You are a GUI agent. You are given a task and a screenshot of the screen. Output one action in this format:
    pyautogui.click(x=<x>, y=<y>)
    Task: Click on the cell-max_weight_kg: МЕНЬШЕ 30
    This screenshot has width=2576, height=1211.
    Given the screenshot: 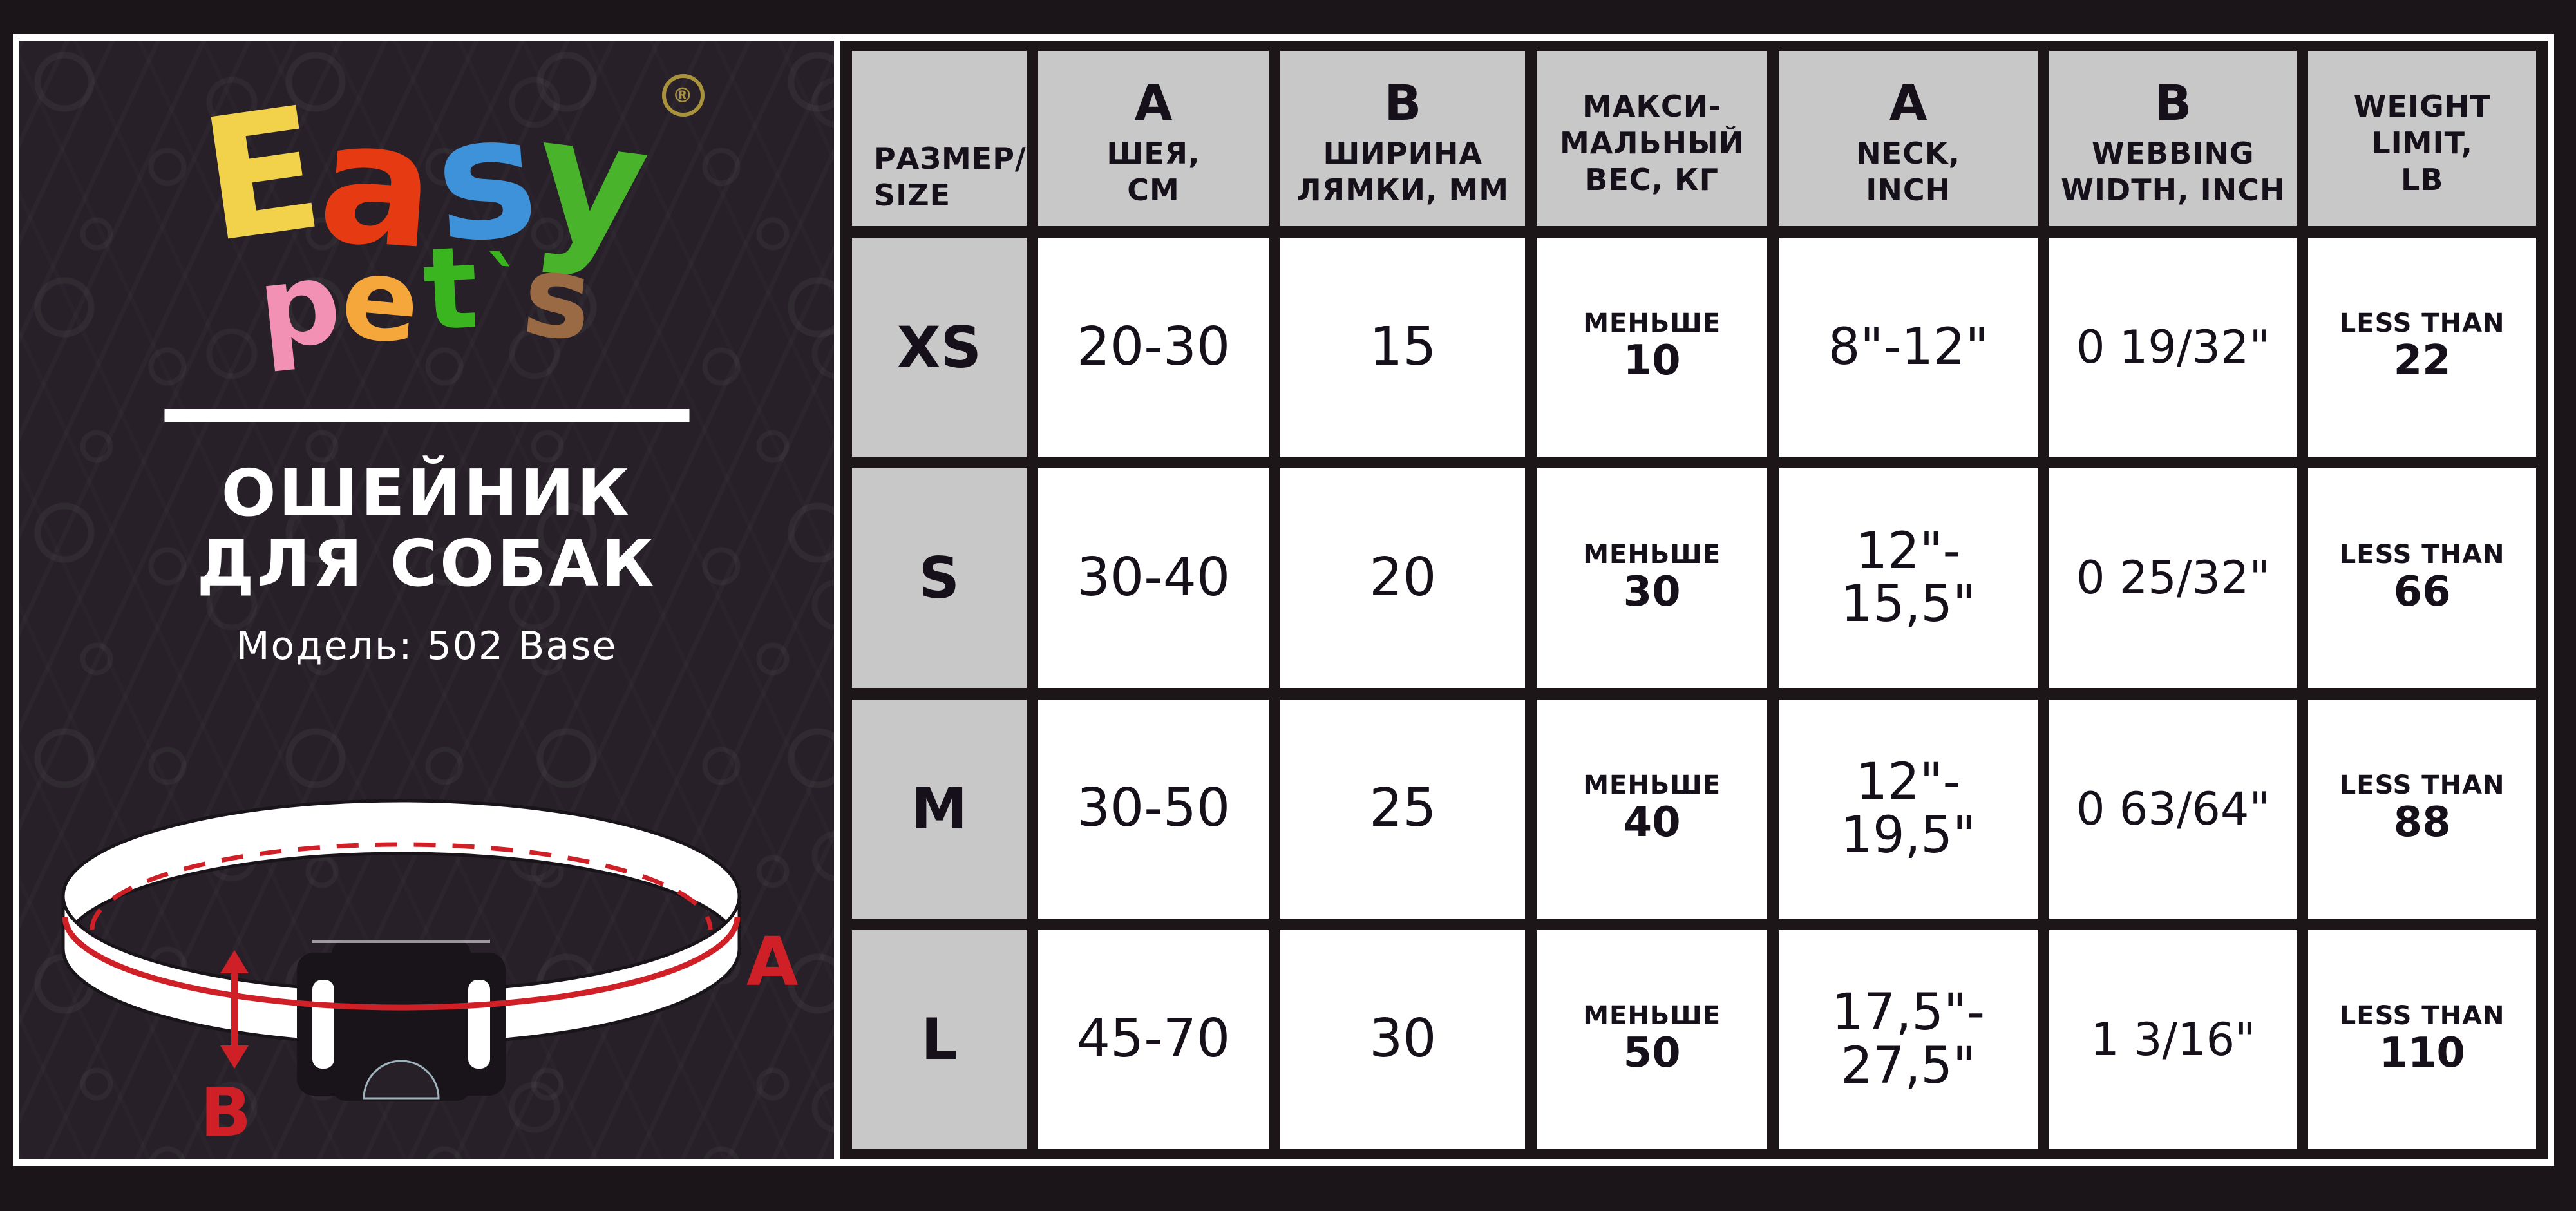 What is the action you would take?
    pyautogui.click(x=1652, y=578)
    